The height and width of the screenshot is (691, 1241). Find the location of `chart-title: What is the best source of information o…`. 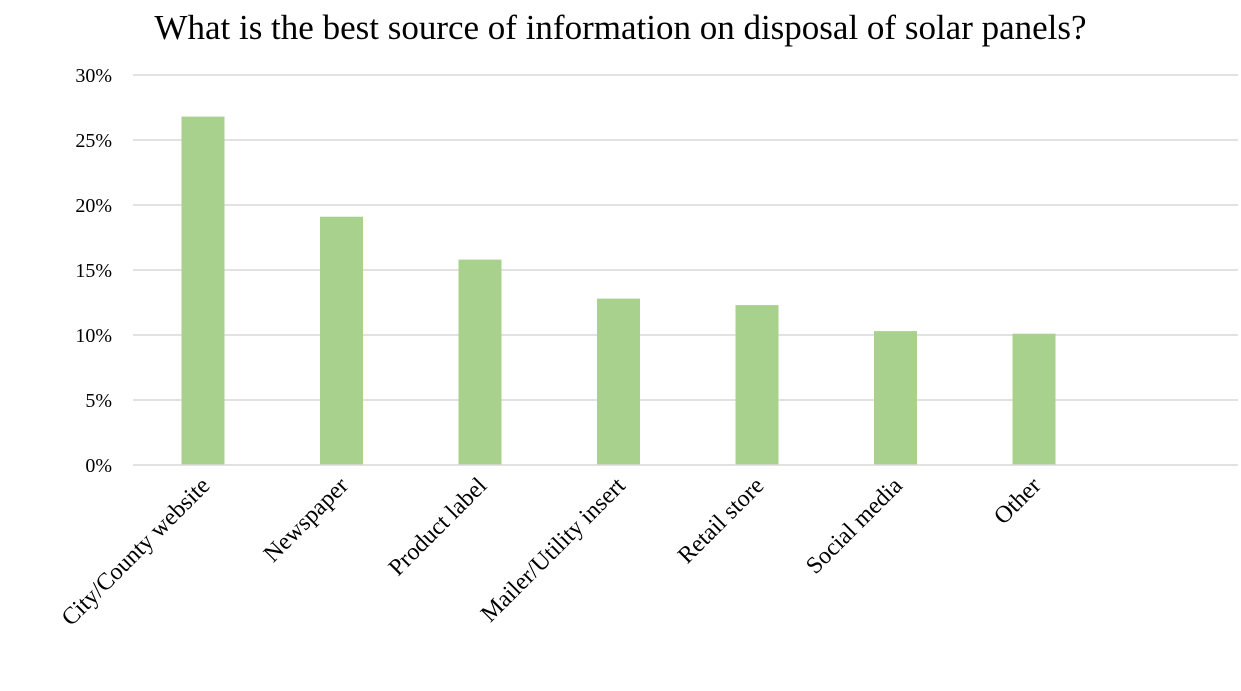

chart-title: What is the best source of information o… is located at coordinates (620, 27).